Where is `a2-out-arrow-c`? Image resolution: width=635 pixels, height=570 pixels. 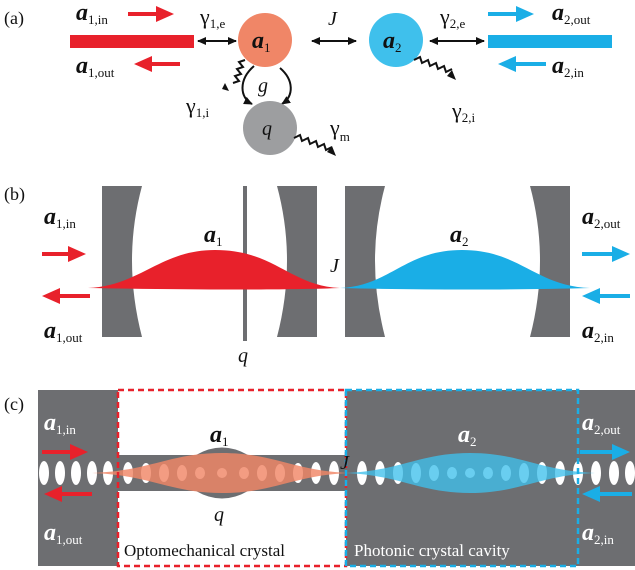
a2-out-arrow-c is located at coordinates (605, 452).